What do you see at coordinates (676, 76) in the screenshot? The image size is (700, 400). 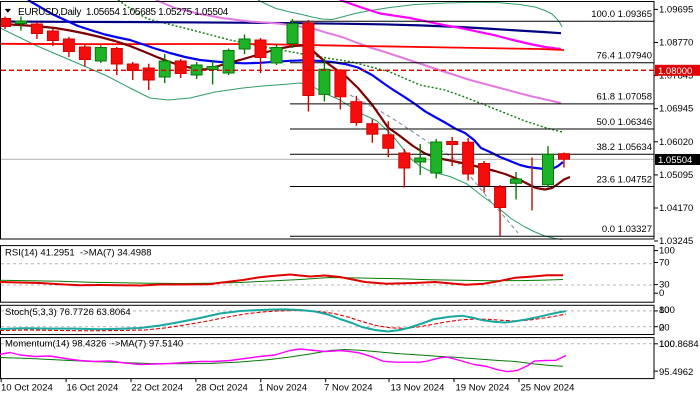 I see `svg-text: 1.07845` at bounding box center [676, 76].